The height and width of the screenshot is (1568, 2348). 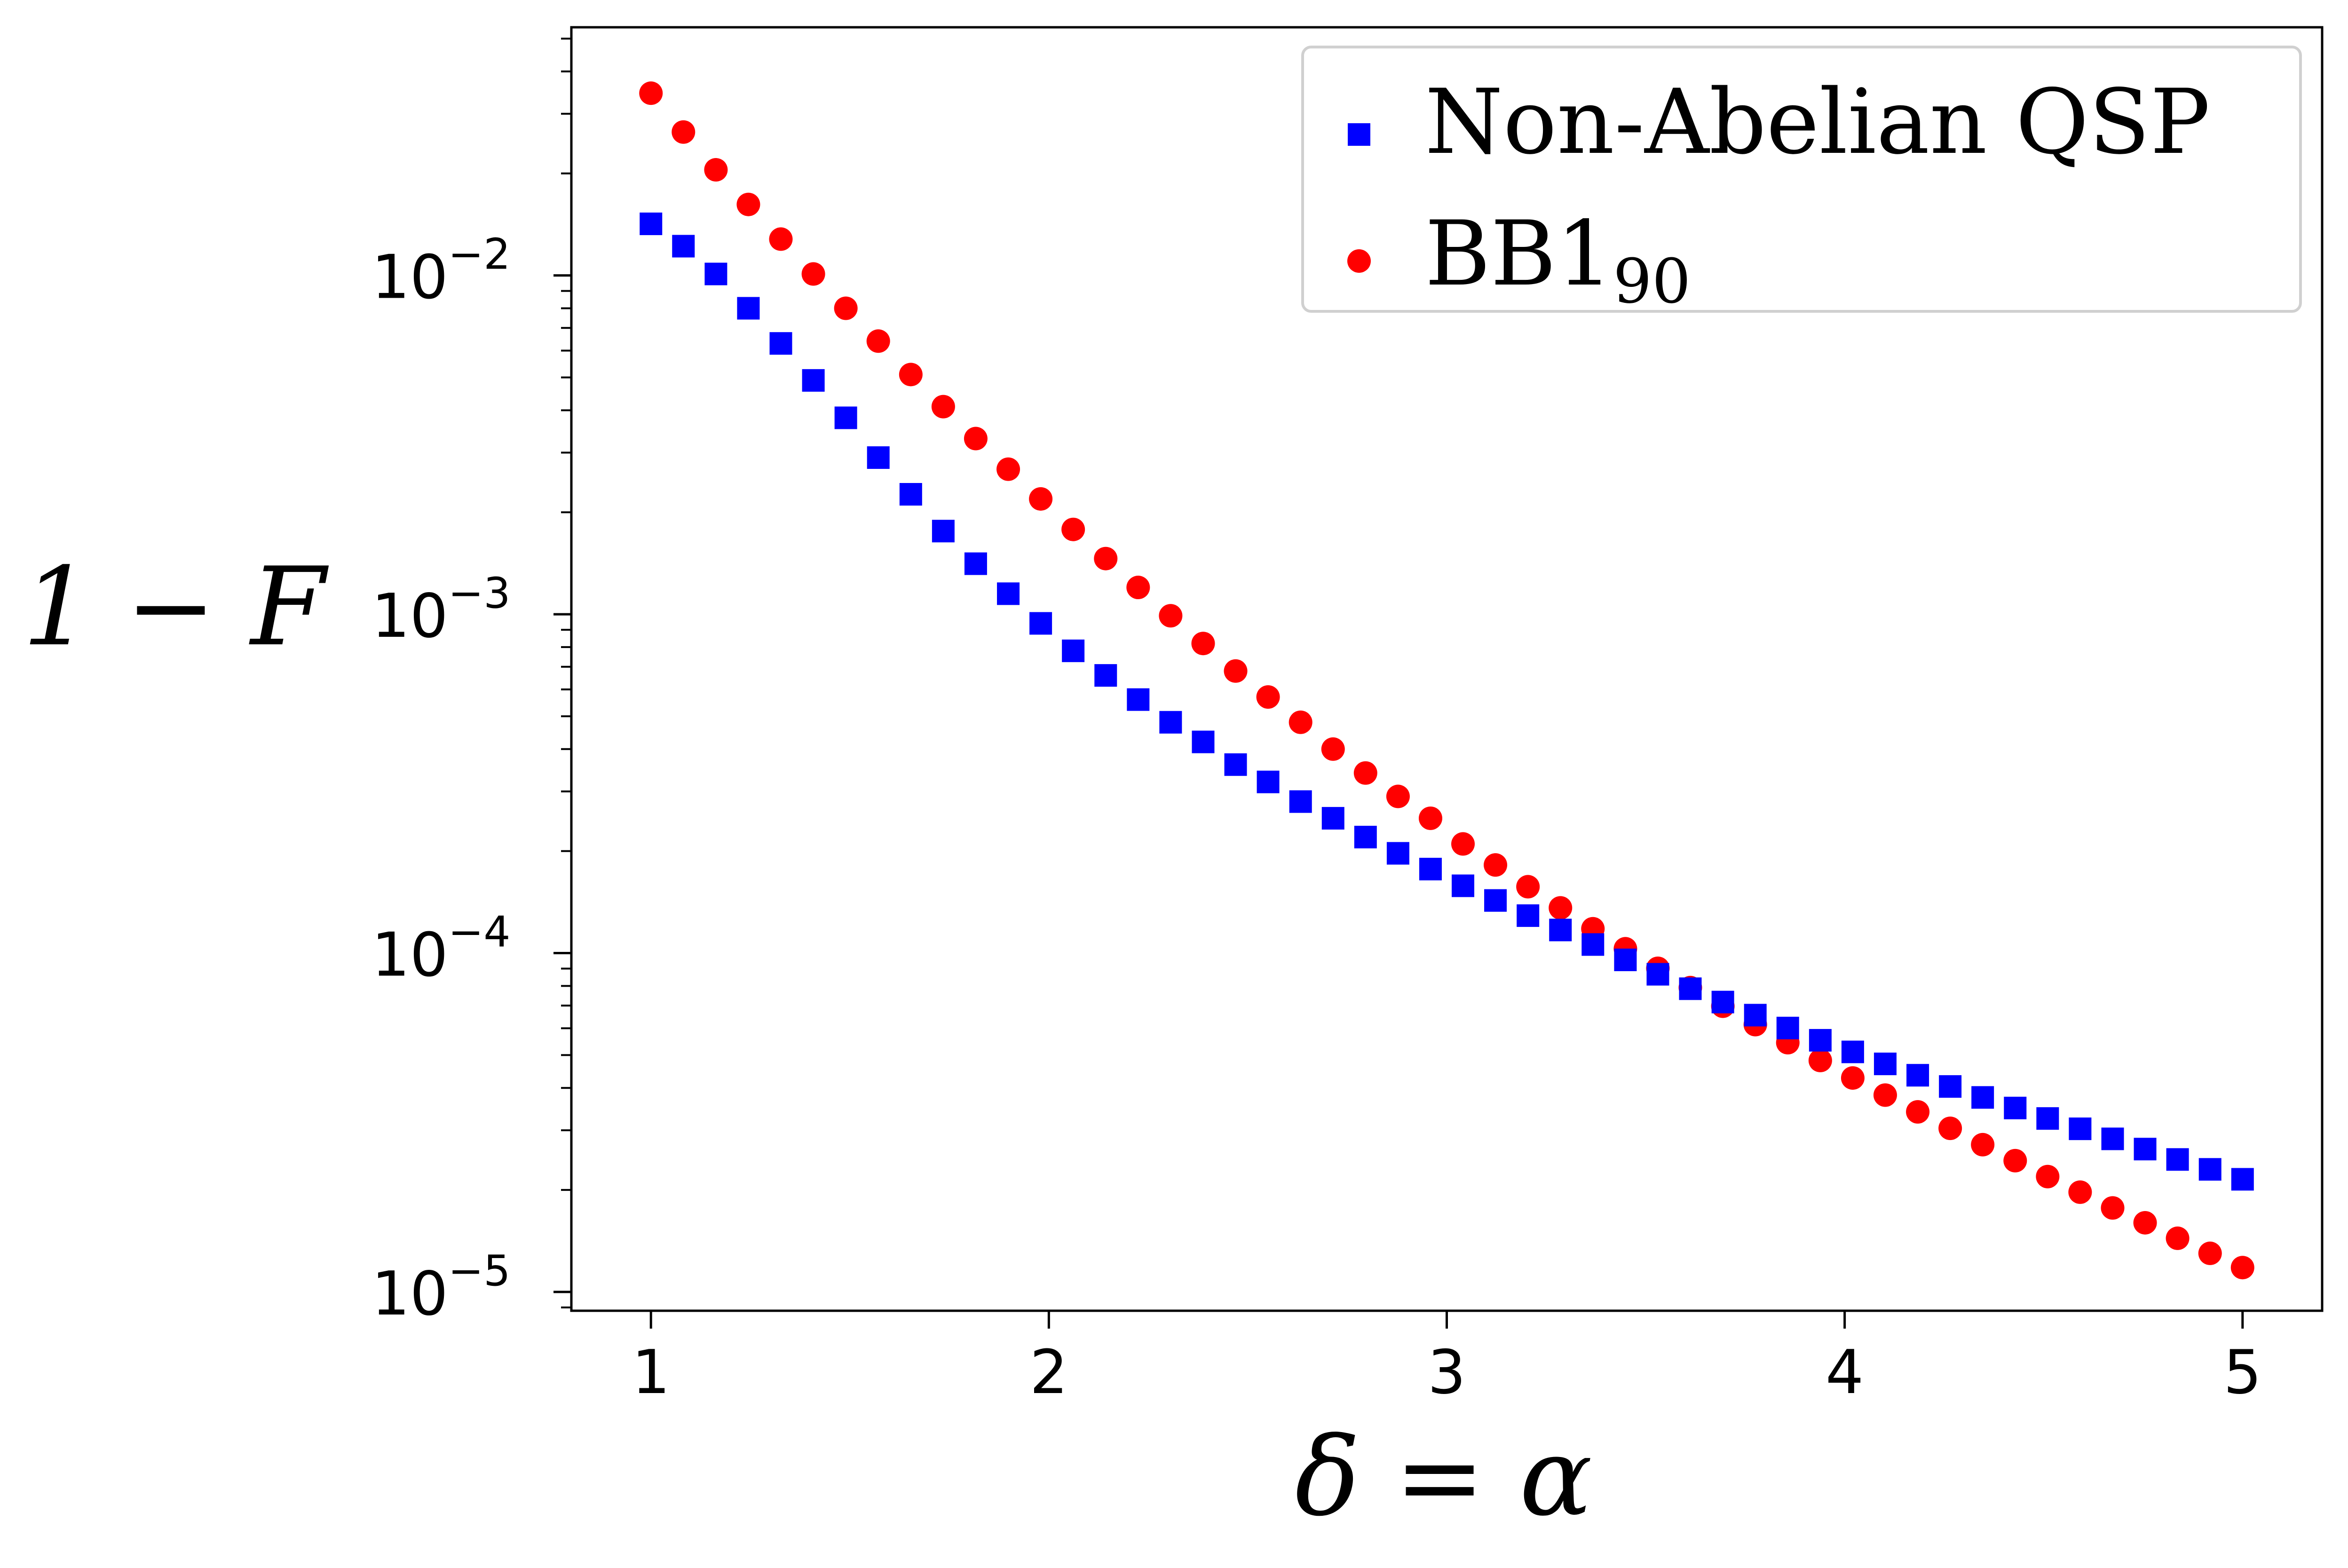 I want to click on y-tick-label: 10⁻⁴, so click(x=442, y=949).